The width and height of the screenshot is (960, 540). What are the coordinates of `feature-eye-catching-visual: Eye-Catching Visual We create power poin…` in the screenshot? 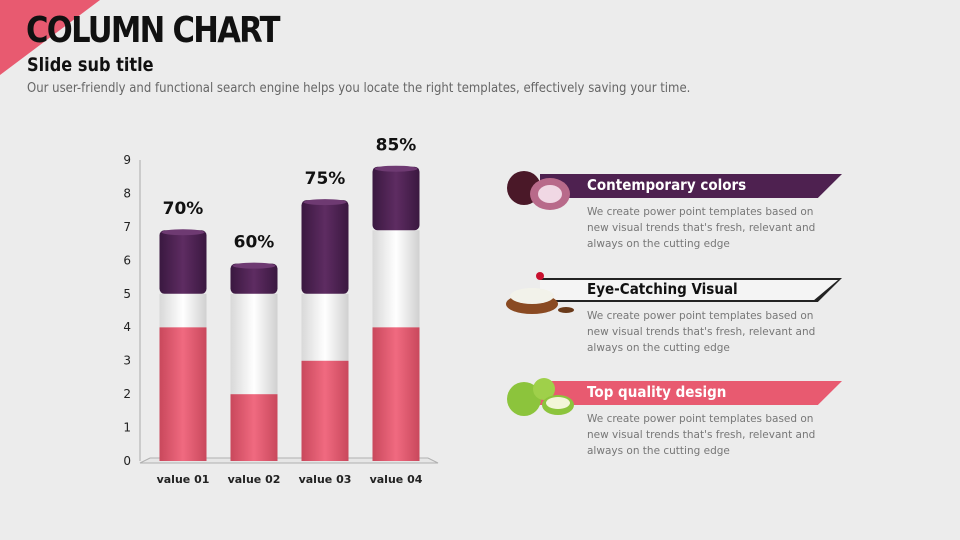 It's located at (675, 314).